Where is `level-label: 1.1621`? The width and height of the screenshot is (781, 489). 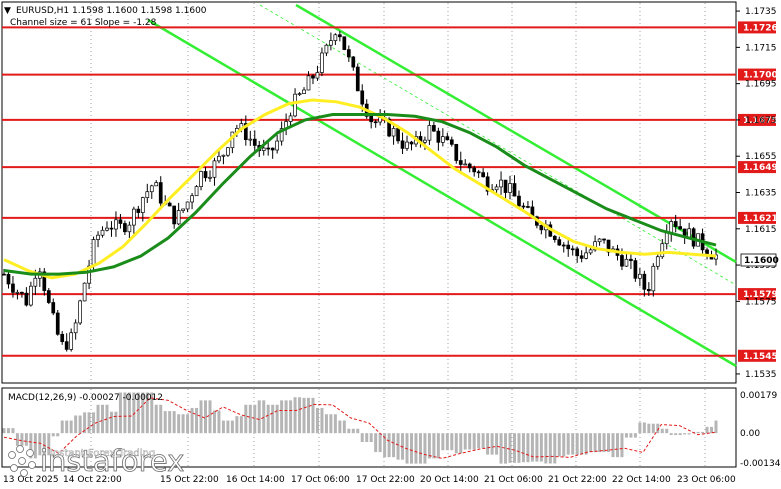
level-label: 1.1621 is located at coordinates (760, 219).